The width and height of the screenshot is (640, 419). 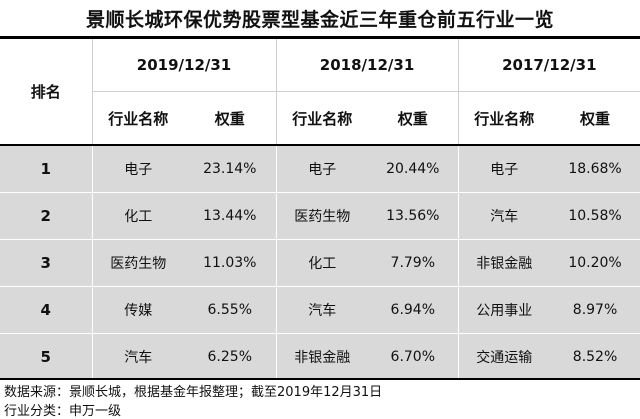 I want to click on table-row: 5 汽车 6.25% 非银金融 6.70% 交通运输 8.52%, so click(x=320, y=356).